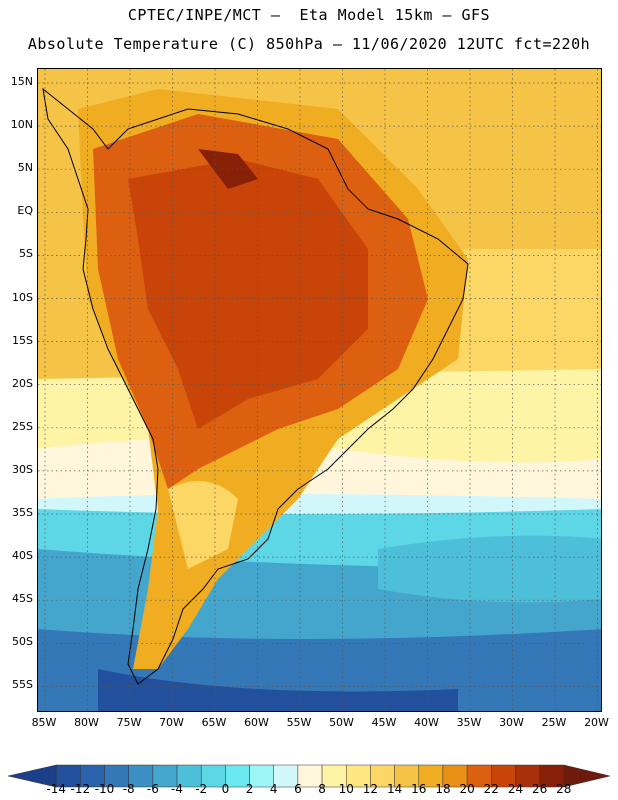 The height and width of the screenshot is (800, 618). Describe the element at coordinates (467, 789) in the screenshot. I see `colorbar-label: 20` at that location.